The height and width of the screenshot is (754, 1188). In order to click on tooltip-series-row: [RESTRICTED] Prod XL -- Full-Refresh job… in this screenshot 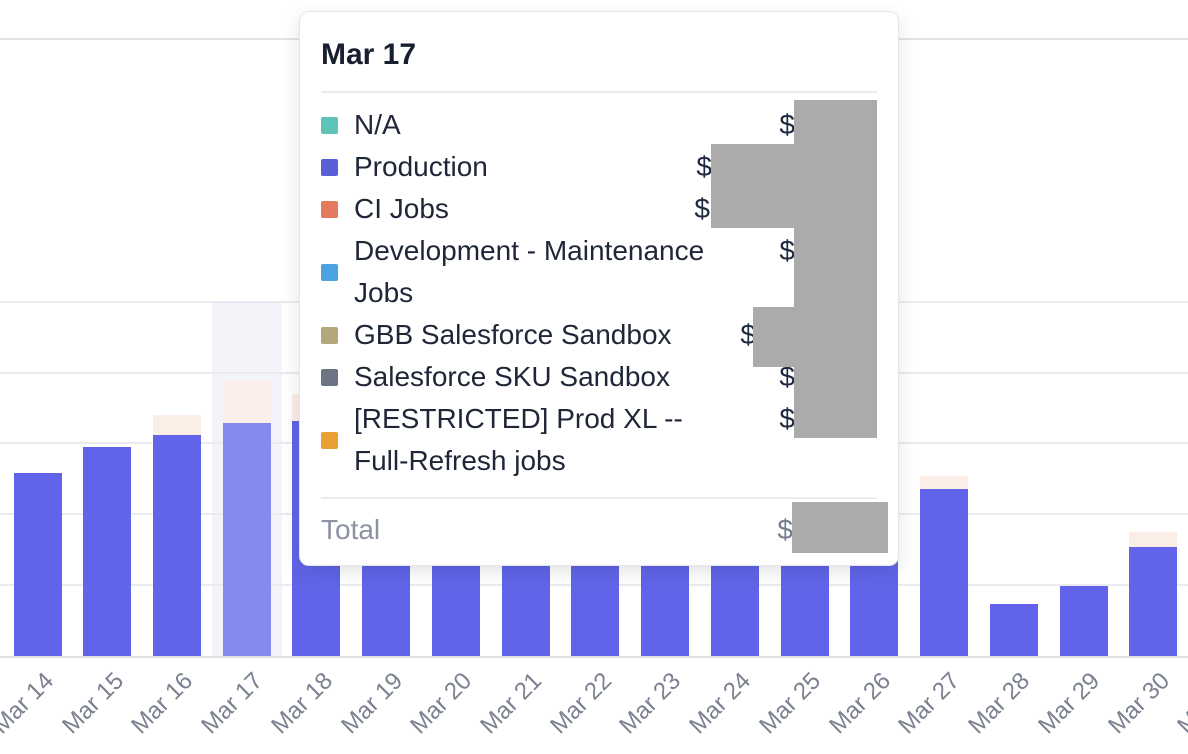, I will do `click(599, 440)`.